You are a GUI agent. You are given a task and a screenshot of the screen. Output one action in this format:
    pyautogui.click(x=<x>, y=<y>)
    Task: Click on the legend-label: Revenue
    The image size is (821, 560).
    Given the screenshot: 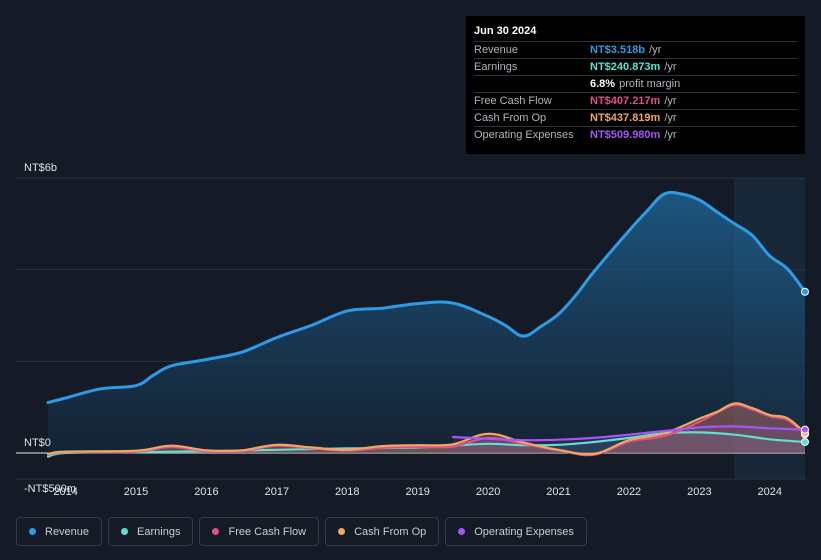 What is the action you would take?
    pyautogui.click(x=67, y=531)
    